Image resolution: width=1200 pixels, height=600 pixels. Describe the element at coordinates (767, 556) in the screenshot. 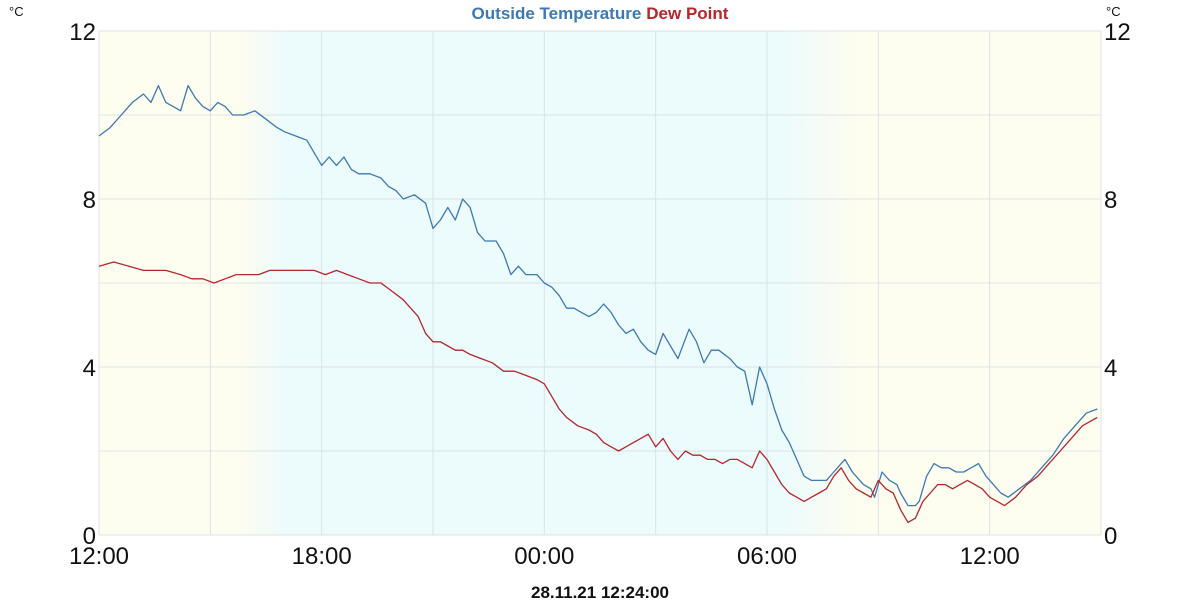

I see `x-tick: 06:00` at that location.